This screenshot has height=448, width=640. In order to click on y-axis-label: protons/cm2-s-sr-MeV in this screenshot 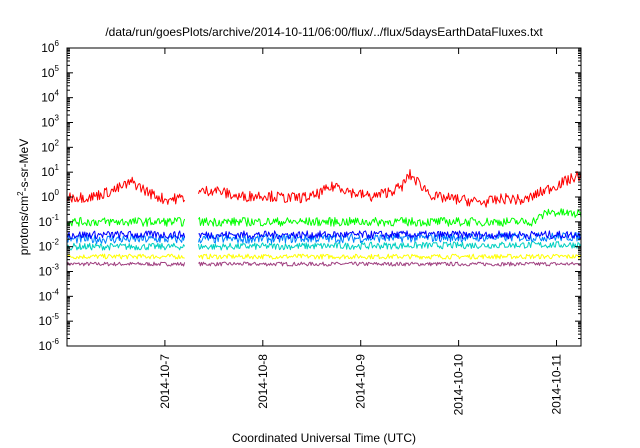, I will do `click(23, 197)`.